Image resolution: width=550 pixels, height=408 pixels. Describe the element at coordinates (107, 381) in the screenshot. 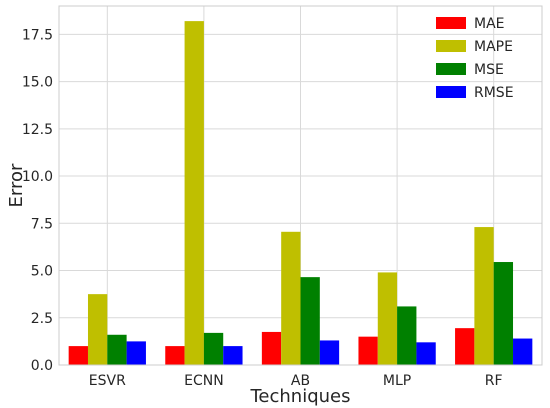

I see `x-tick-label: ESVR` at that location.